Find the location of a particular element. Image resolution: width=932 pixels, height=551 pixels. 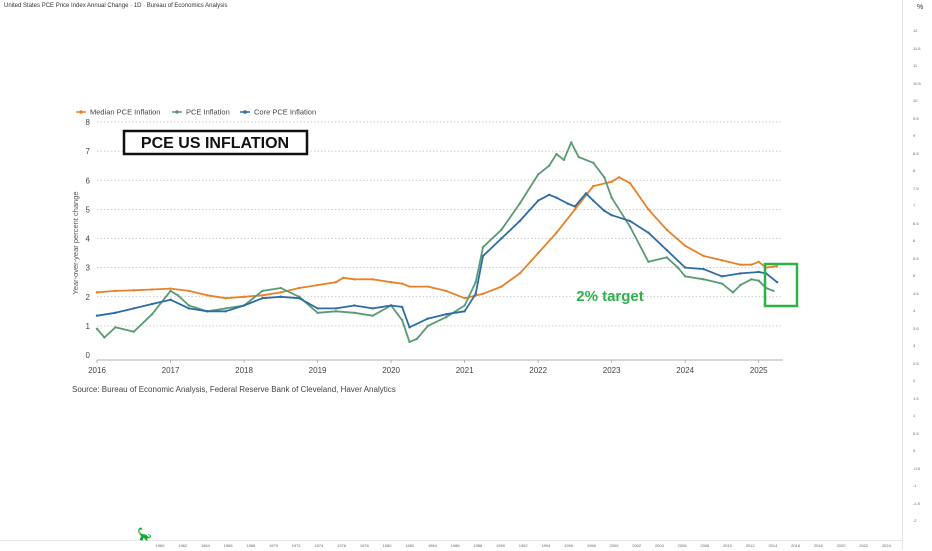

bottom-axis-year-label: 1970 is located at coordinates (273, 545).